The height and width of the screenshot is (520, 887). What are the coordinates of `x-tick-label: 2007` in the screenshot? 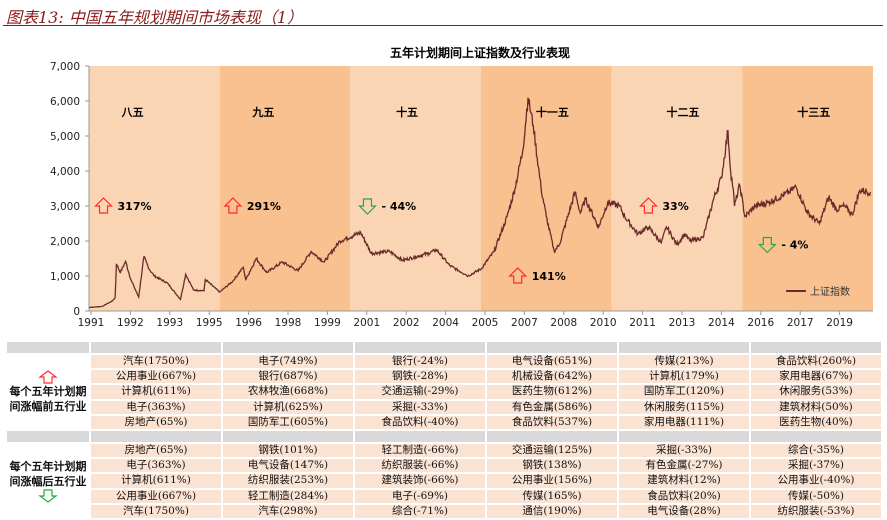 It's located at (524, 323).